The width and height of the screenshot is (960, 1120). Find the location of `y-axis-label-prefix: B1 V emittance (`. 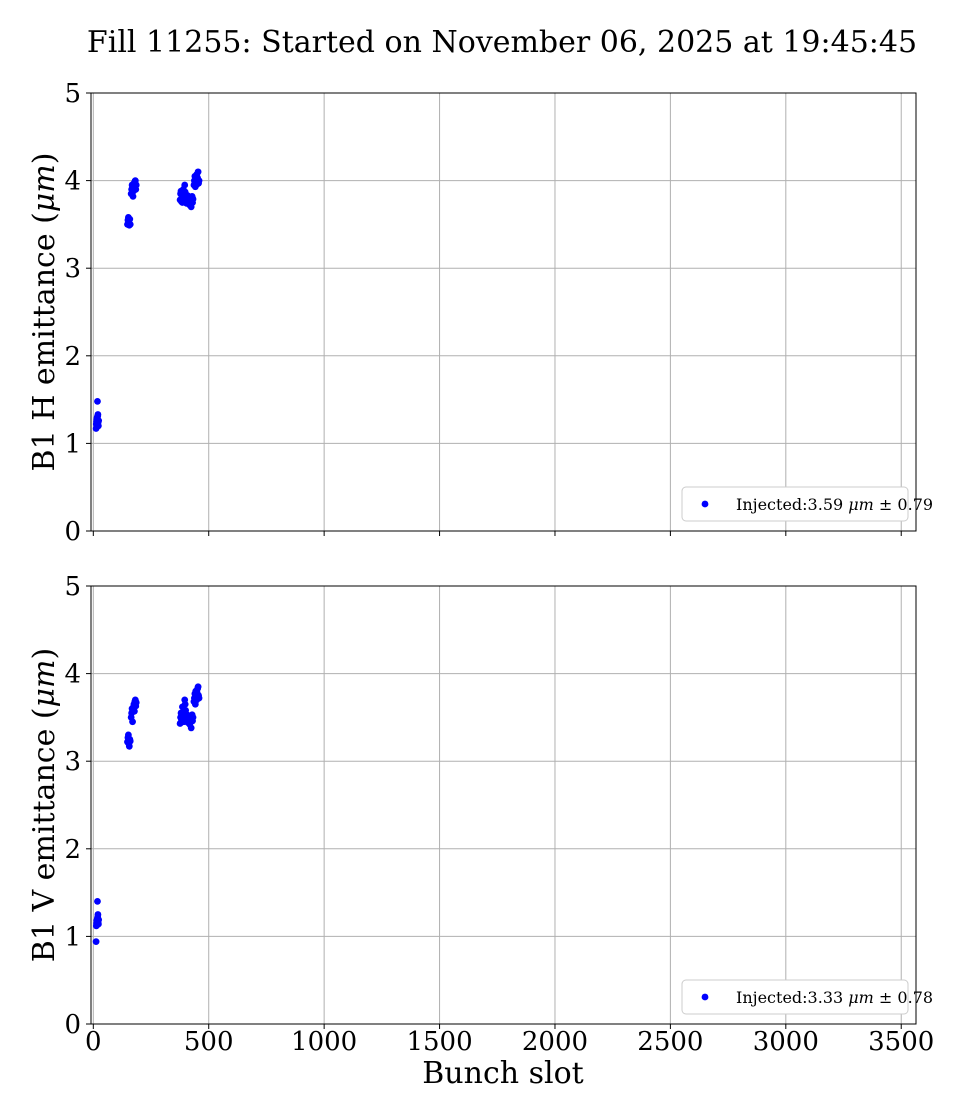

y-axis-label-prefix: B1 V emittance ( is located at coordinates (44, 834).